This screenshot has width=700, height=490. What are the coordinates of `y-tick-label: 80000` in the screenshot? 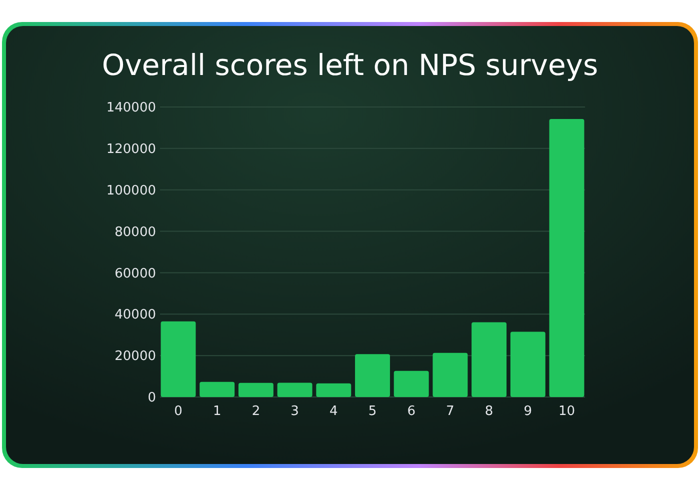 It's located at (135, 232).